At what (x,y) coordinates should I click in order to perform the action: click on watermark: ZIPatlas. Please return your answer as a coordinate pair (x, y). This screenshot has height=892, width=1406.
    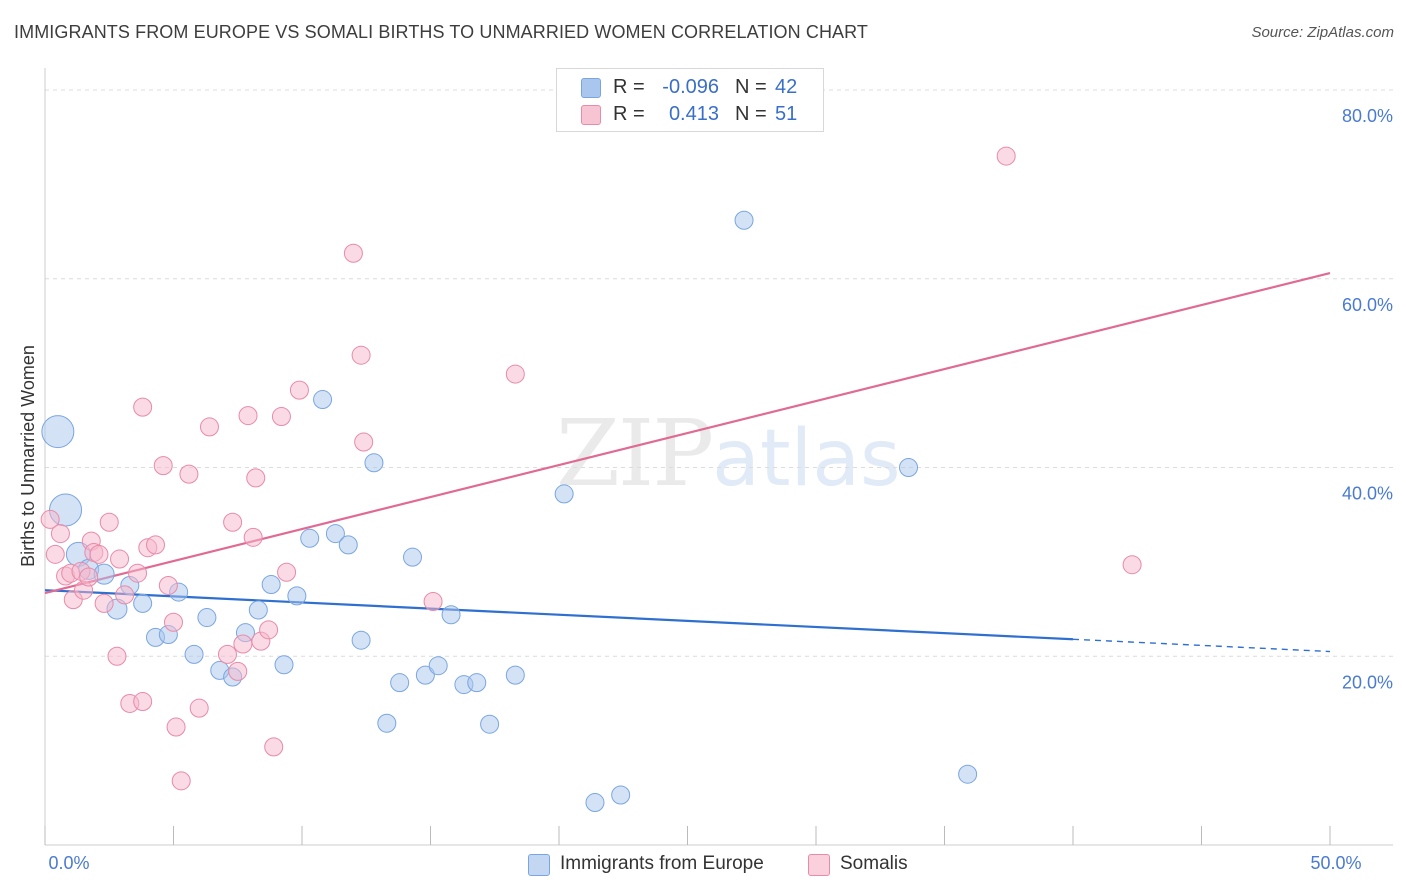
    Looking at the image, I should click on (728, 453).